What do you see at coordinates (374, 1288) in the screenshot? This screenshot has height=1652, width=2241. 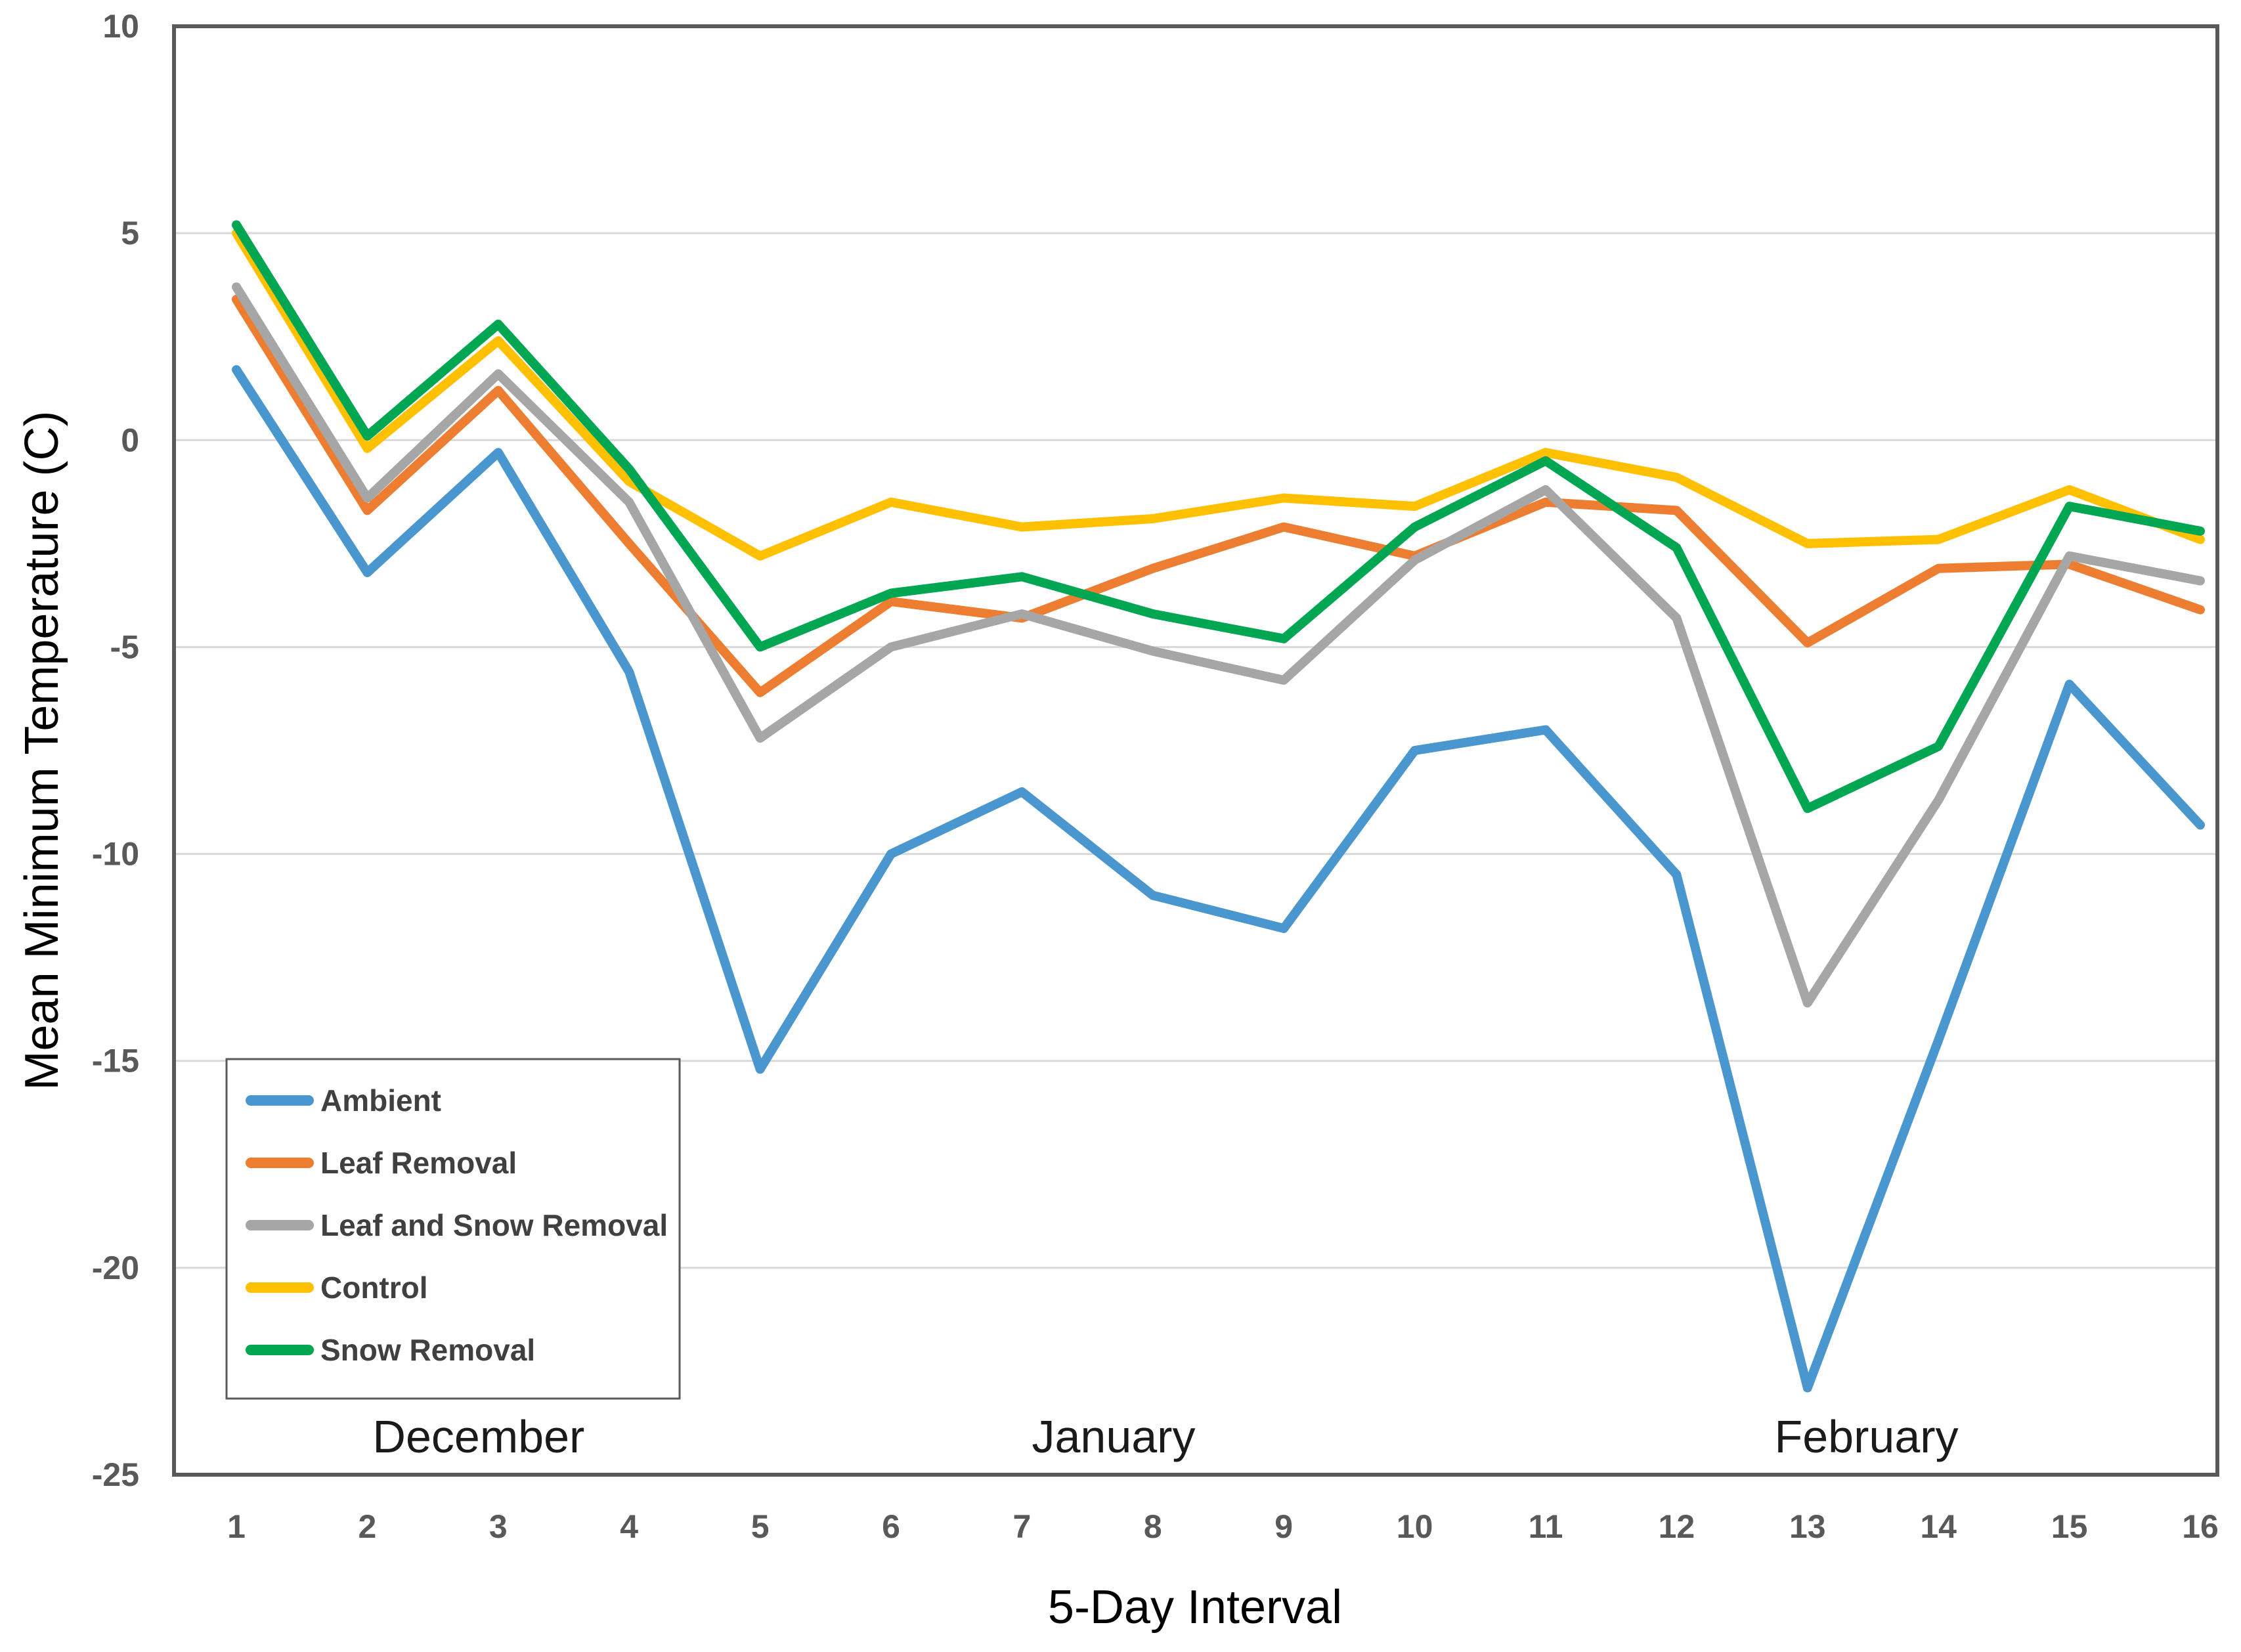 I see `legend-label-control: Control` at bounding box center [374, 1288].